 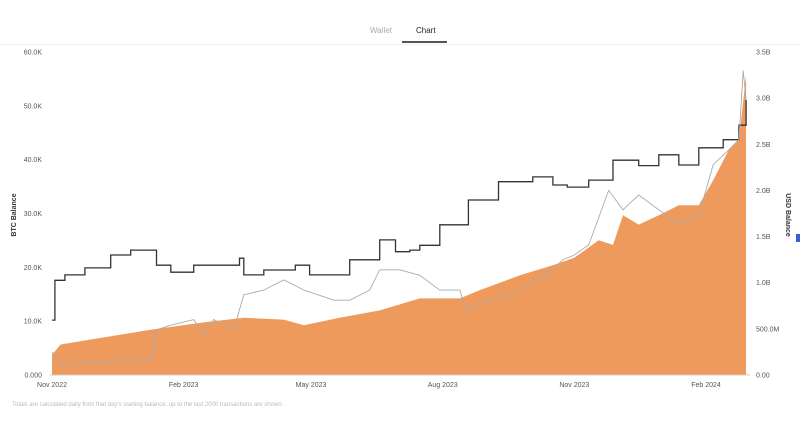 What do you see at coordinates (768, 215) in the screenshot?
I see `right-axis-ticks: 0.00 500.0M 1.0B 1.5B 2.0B 2.5B 3.0B 3.5B` at bounding box center [768, 215].